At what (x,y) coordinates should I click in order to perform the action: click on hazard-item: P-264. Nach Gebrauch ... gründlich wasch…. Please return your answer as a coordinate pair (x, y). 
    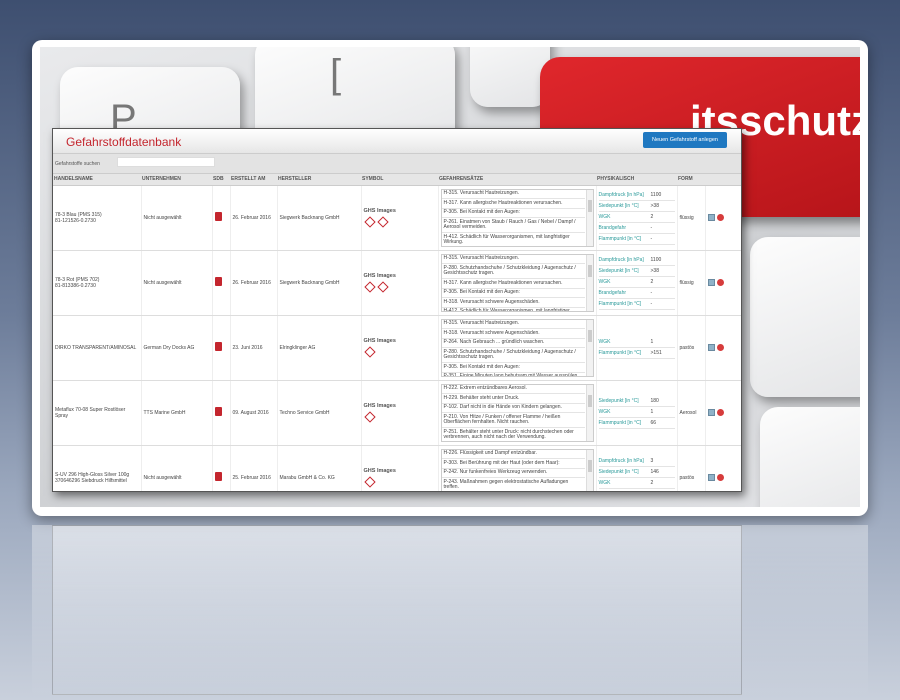
    Looking at the image, I should click on (513, 343).